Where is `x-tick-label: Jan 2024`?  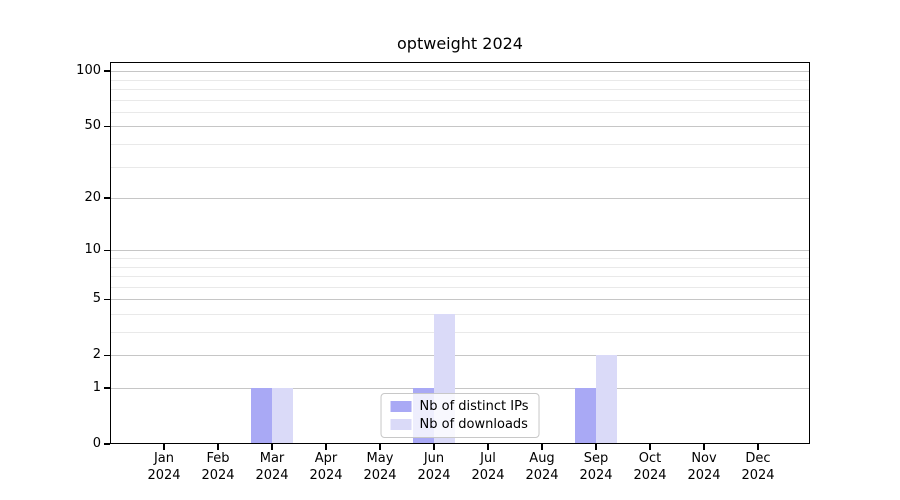
x-tick-label: Jan 2024 is located at coordinates (164, 467).